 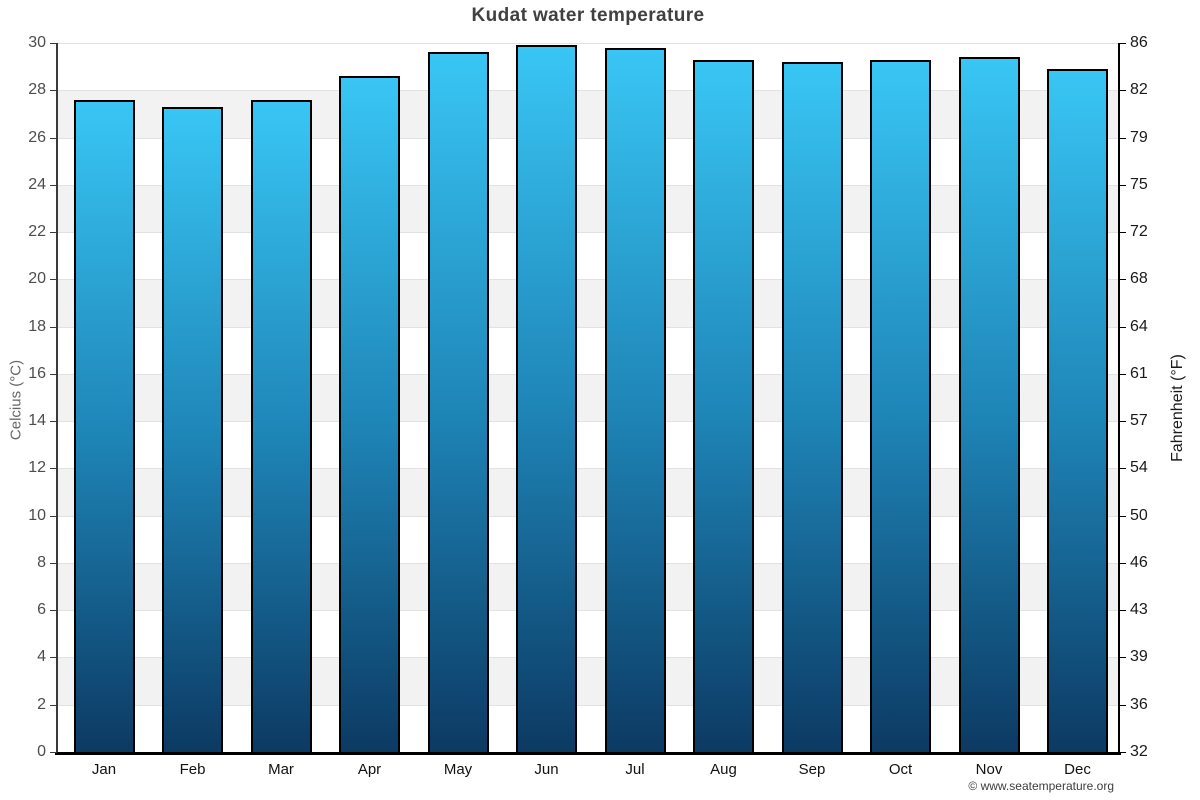 What do you see at coordinates (900, 405) in the screenshot?
I see `bar-oct` at bounding box center [900, 405].